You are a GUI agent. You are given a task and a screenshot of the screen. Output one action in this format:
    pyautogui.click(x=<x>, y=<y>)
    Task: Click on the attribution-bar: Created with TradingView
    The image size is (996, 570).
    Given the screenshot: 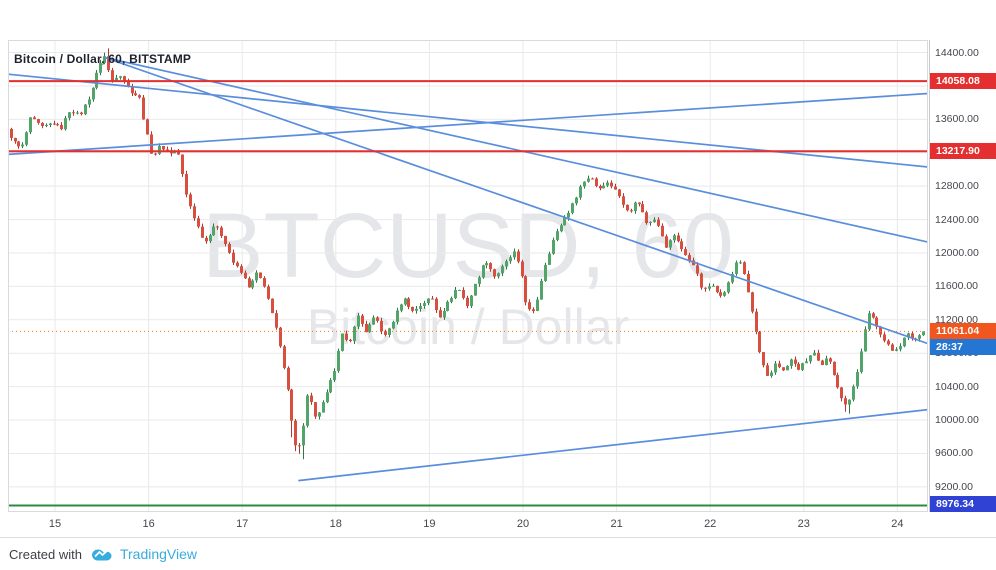 What is the action you would take?
    pyautogui.click(x=498, y=553)
    